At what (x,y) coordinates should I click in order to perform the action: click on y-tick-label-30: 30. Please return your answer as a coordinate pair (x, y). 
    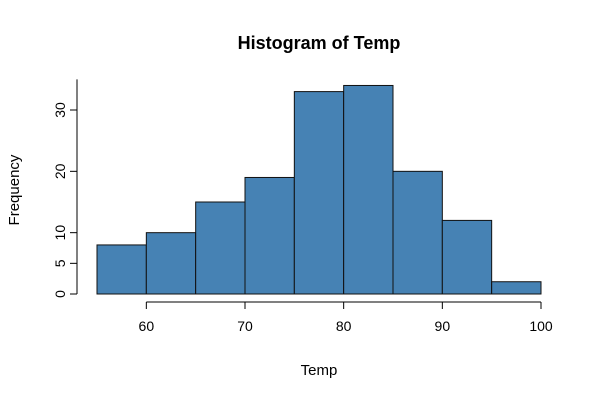
    Looking at the image, I should click on (60, 110).